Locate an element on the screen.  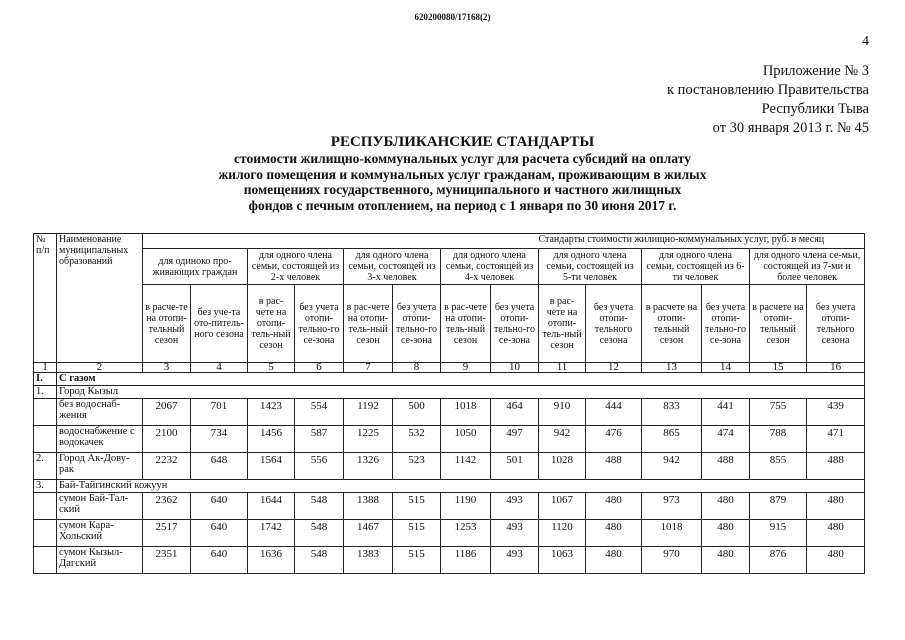
cell-value: 501 is located at coordinates (514, 466).